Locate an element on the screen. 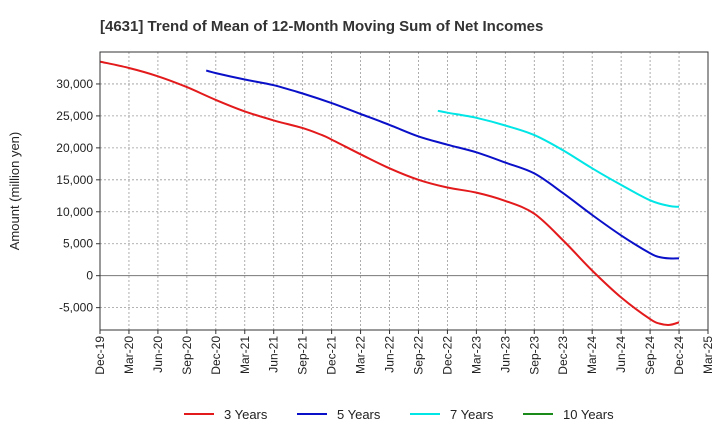 The height and width of the screenshot is (440, 720). y-tick-label: -5,000 is located at coordinates (76, 308).